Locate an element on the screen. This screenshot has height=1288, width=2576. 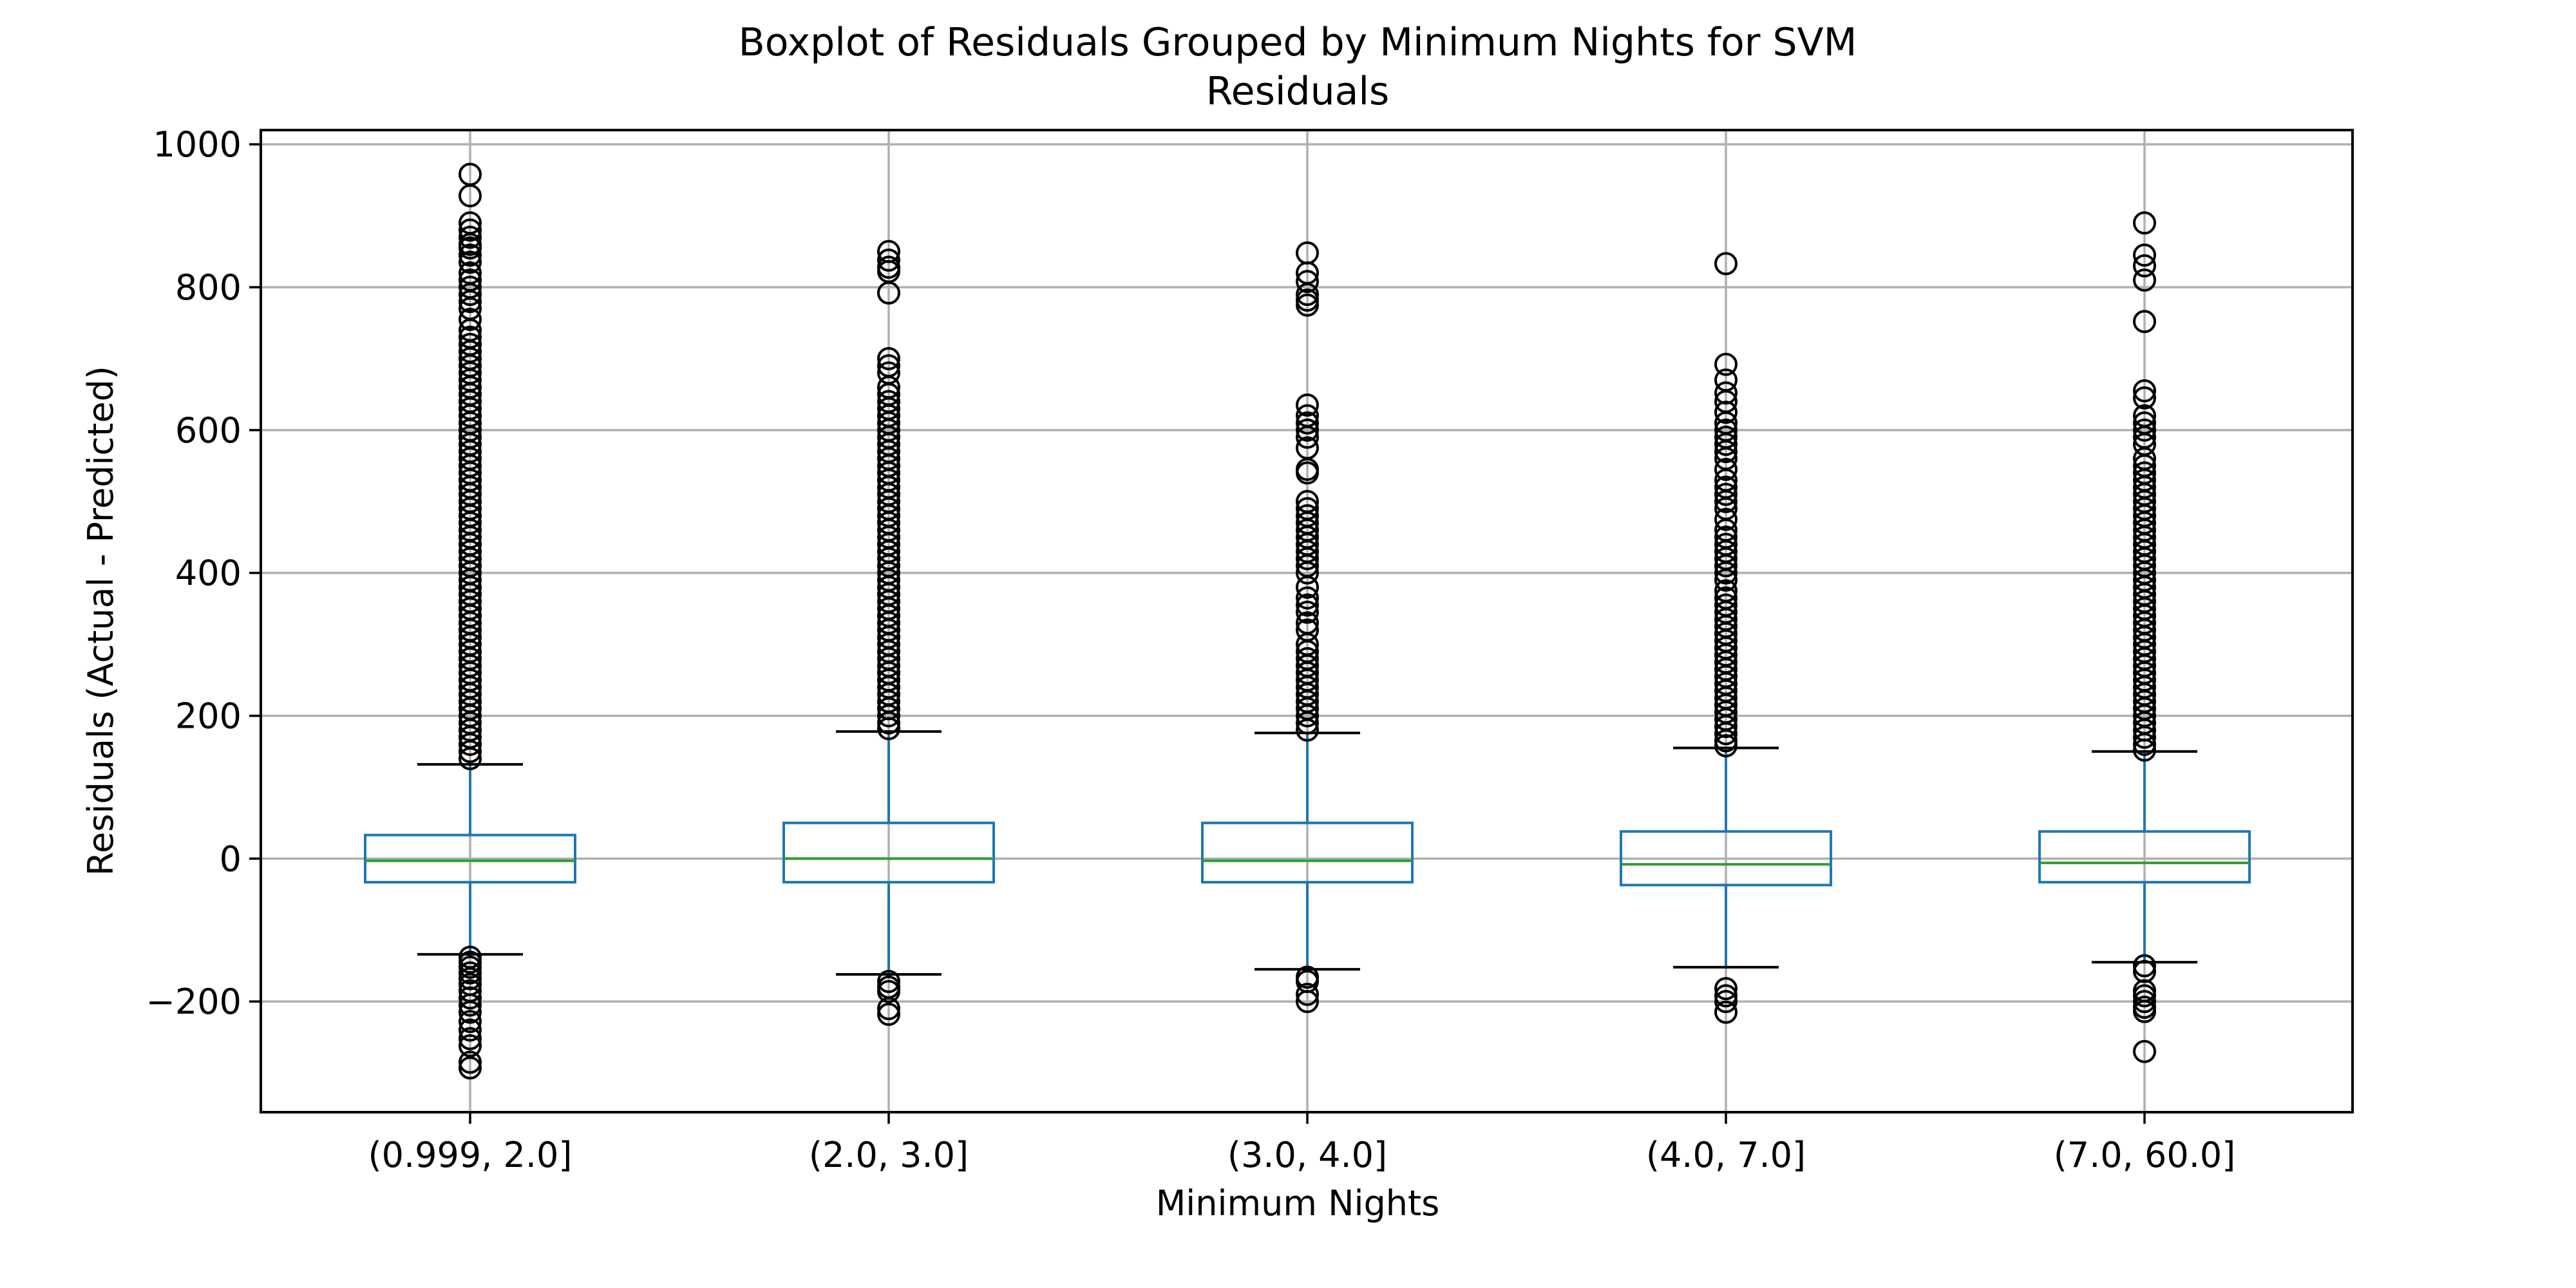
chart-title-line-2: Residuals is located at coordinates (1298, 92).